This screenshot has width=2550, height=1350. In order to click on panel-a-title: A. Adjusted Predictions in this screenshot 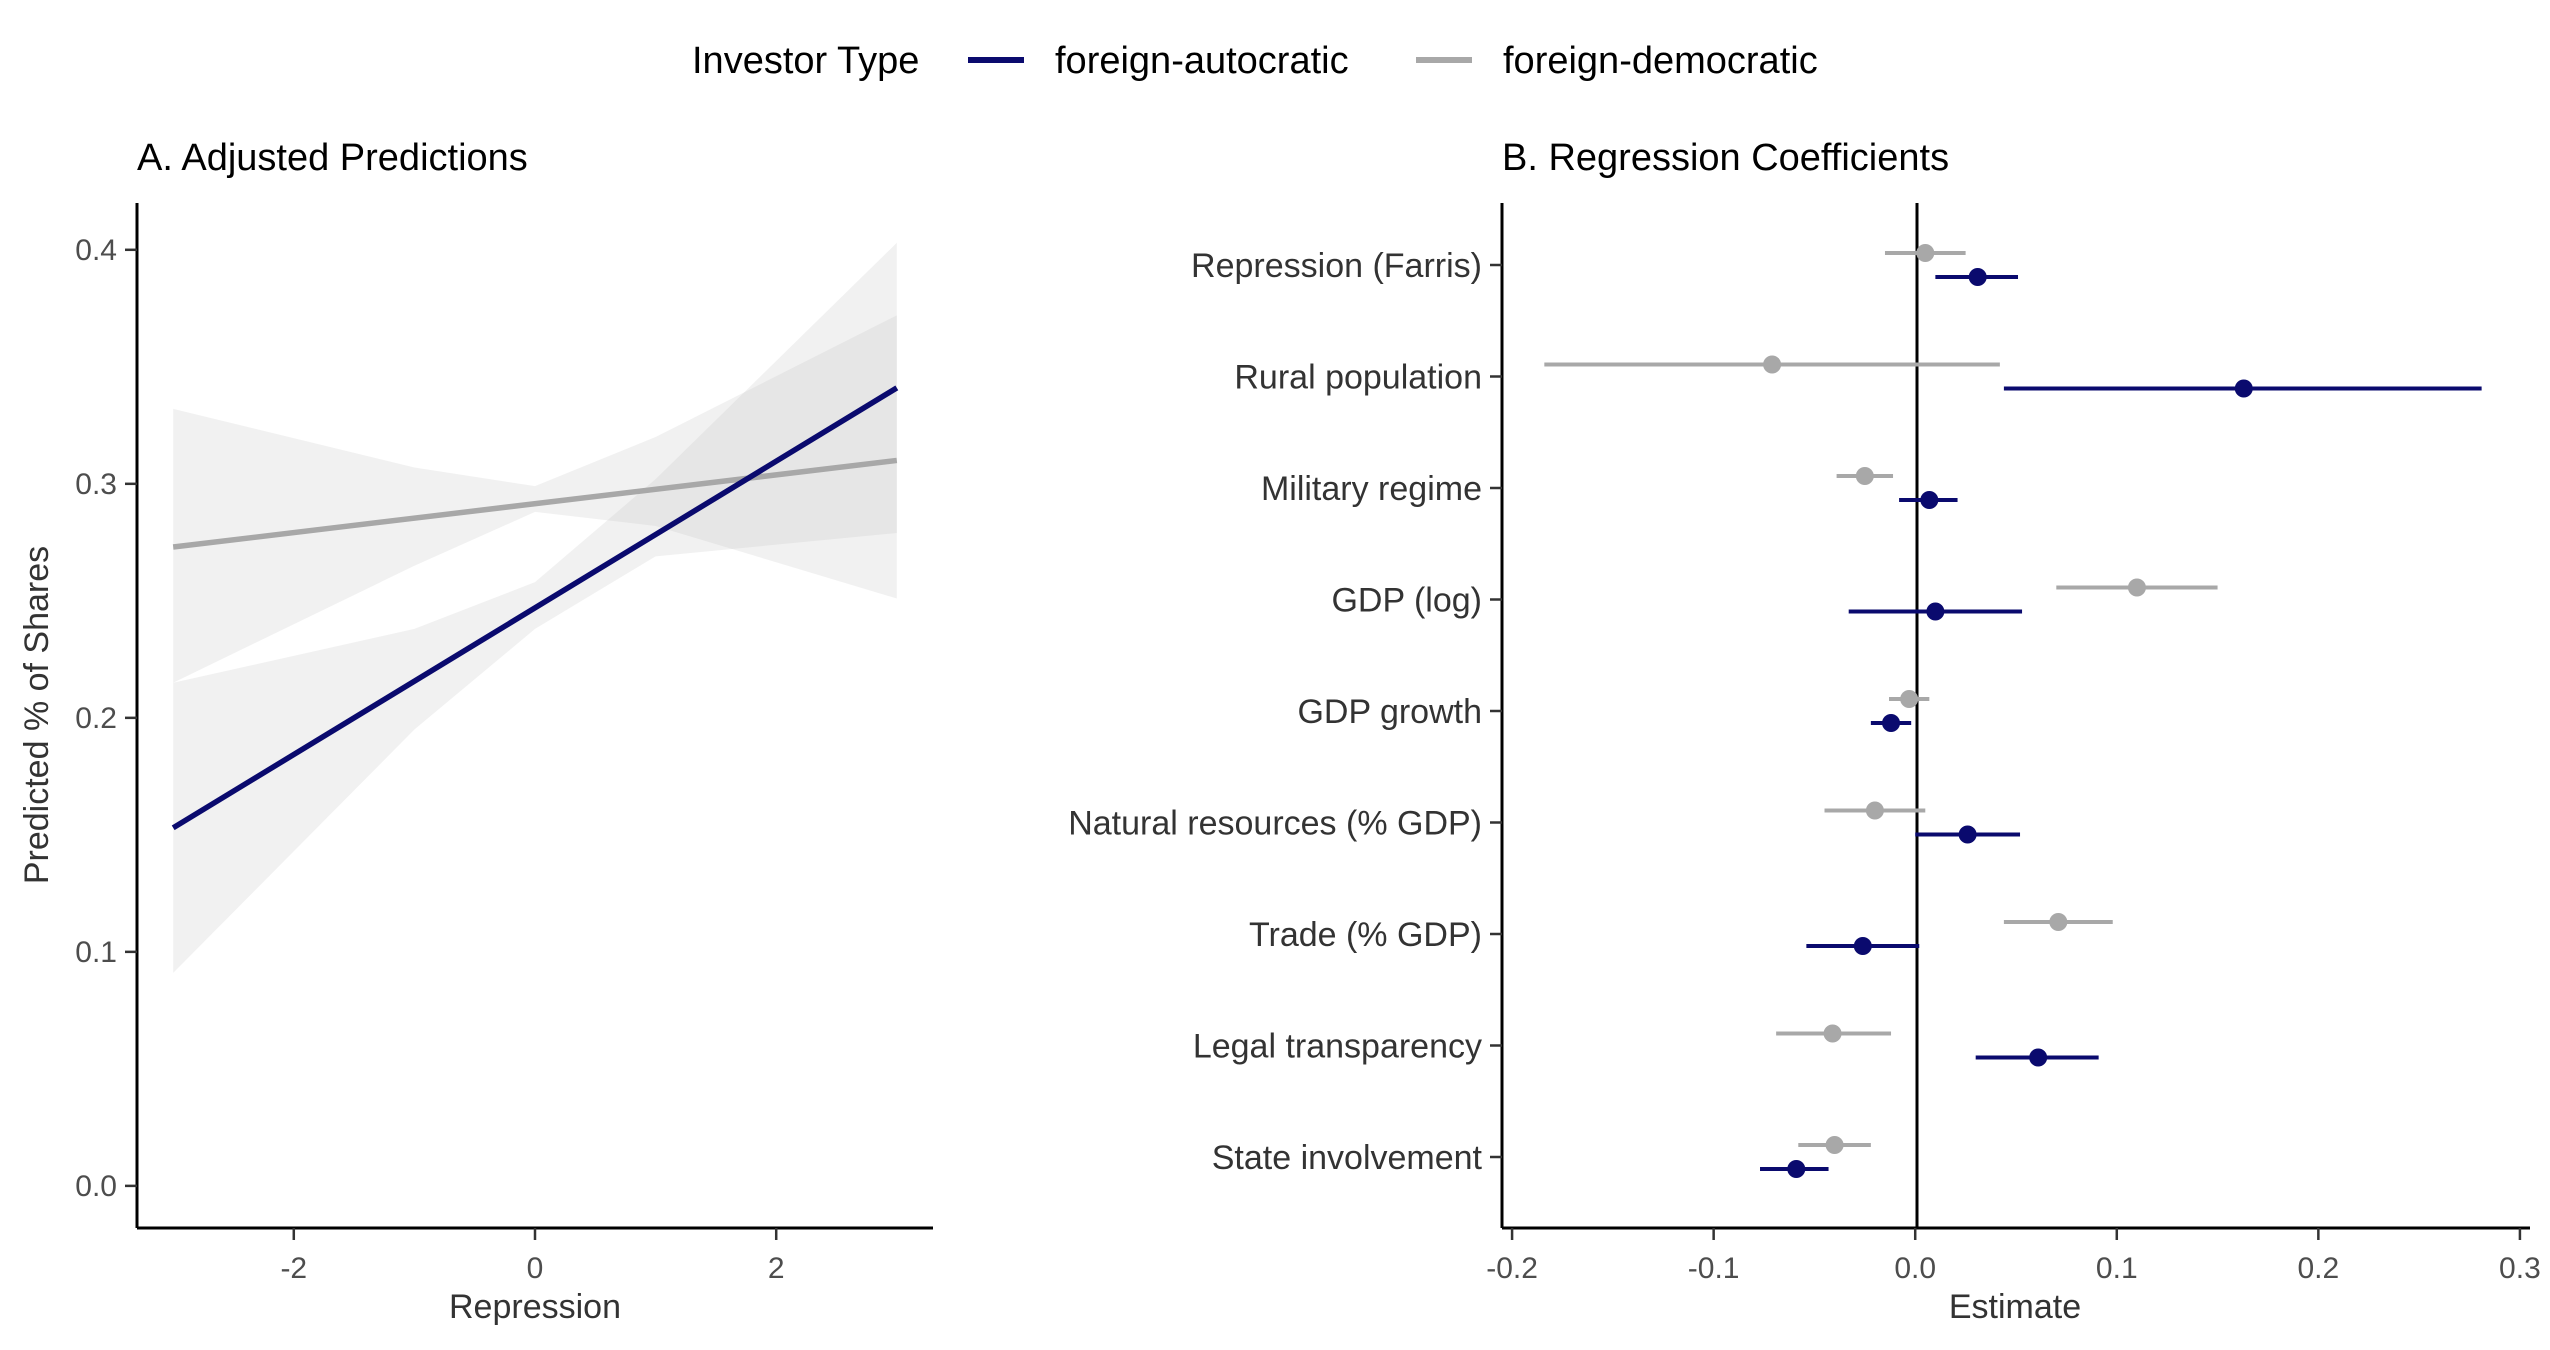, I will do `click(332, 158)`.